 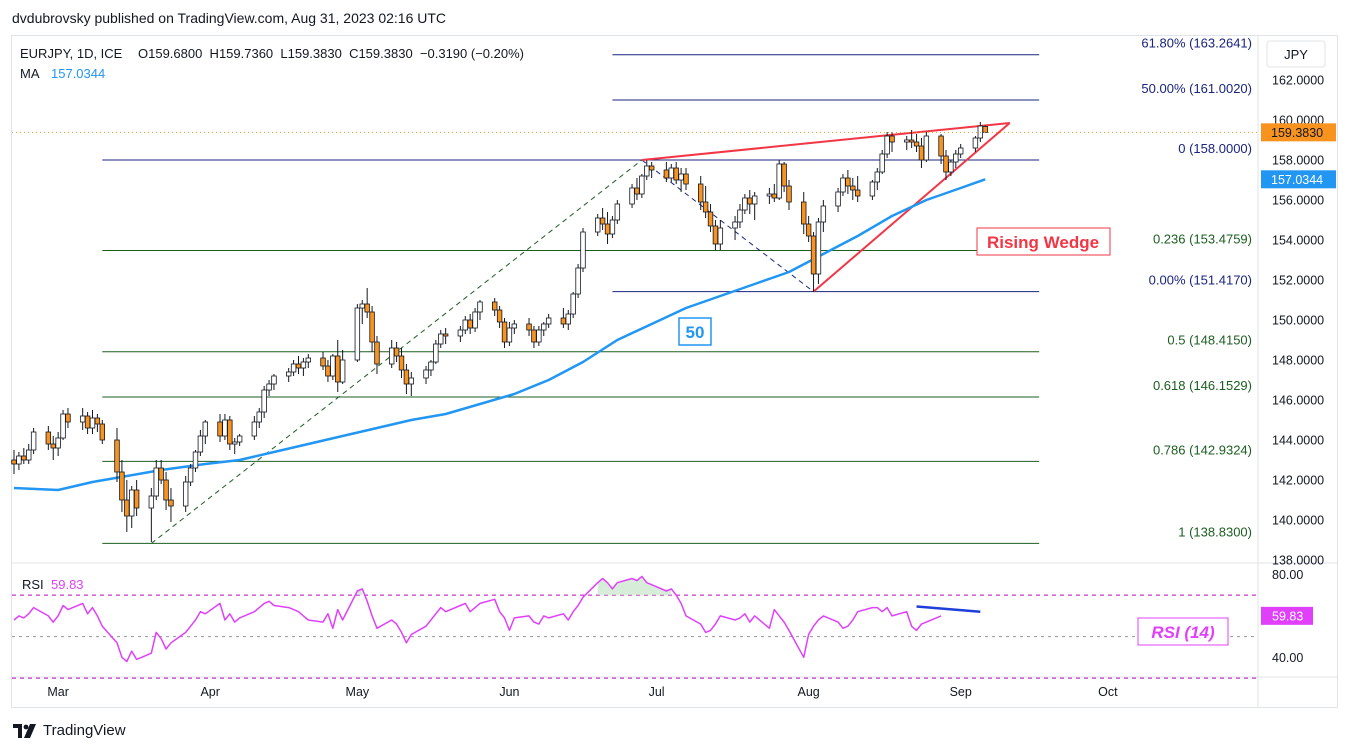 I want to click on price-tick-label: 156.0000, so click(x=1298, y=201).